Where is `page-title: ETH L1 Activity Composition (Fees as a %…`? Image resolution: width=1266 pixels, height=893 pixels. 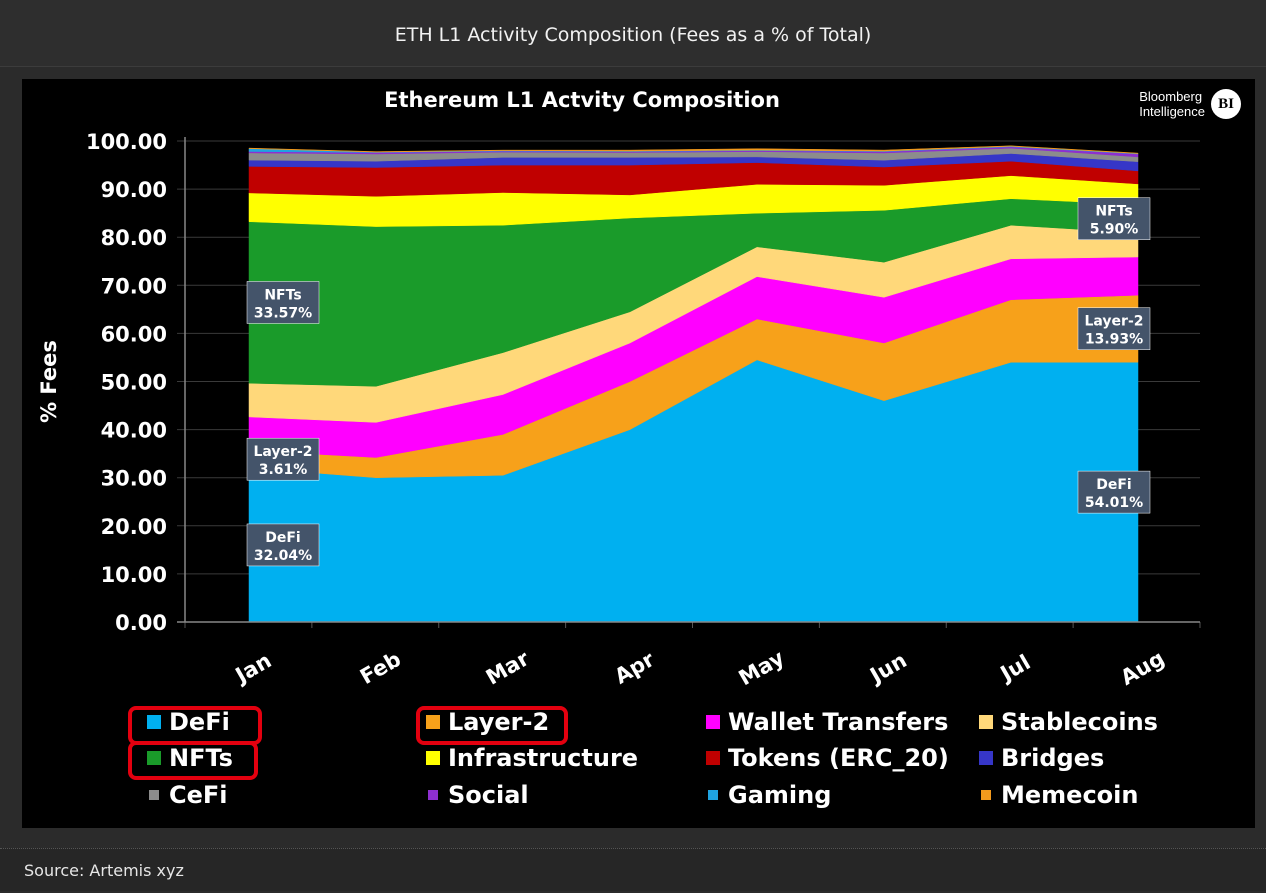
page-title: ETH L1 Activity Composition (Fees as a %… is located at coordinates (633, 33).